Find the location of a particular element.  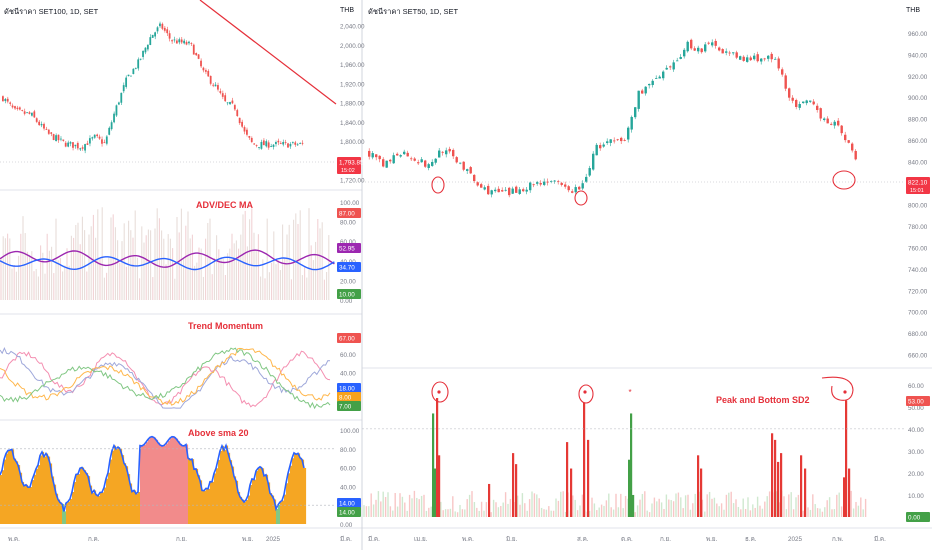

sma-axis-tick: 0.00 is located at coordinates (346, 525).